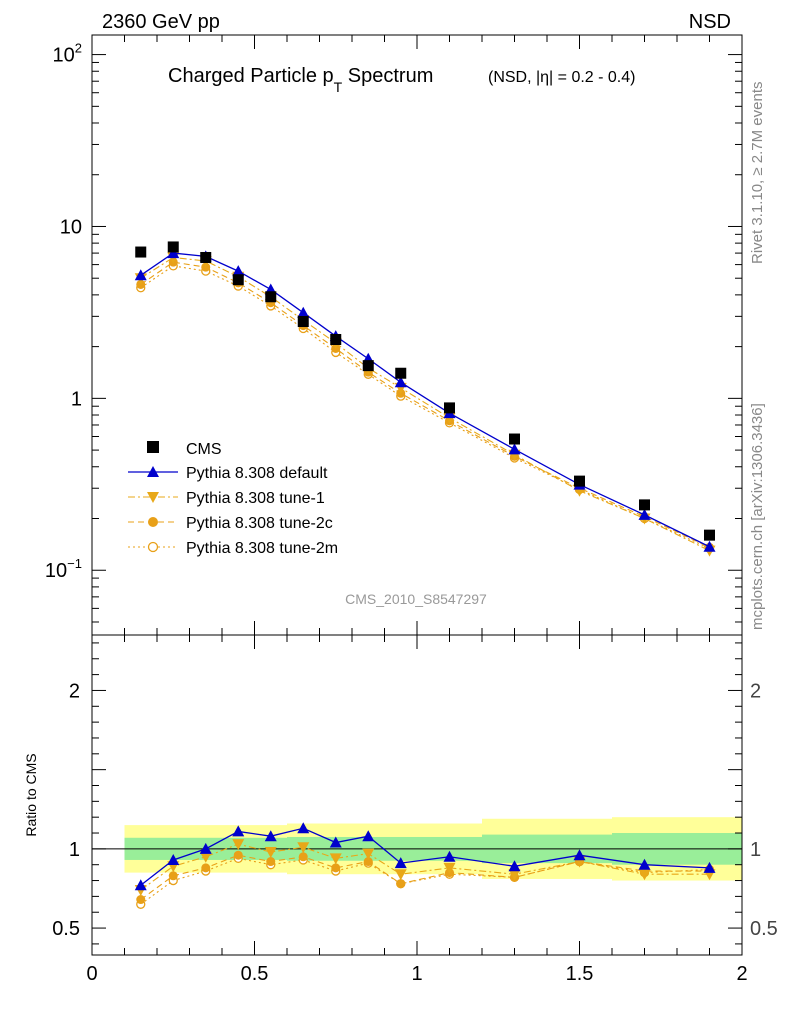 The height and width of the screenshot is (1024, 786). I want to click on energy-label: 2360 GeV pp, so click(161, 22).